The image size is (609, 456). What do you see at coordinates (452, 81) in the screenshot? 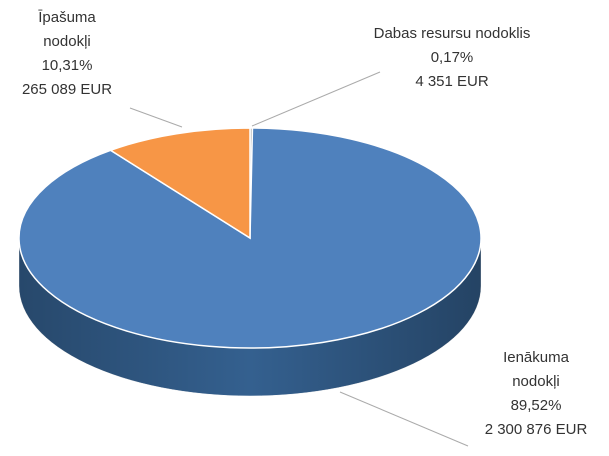
I see `amount-label: 4 351 EUR` at bounding box center [452, 81].